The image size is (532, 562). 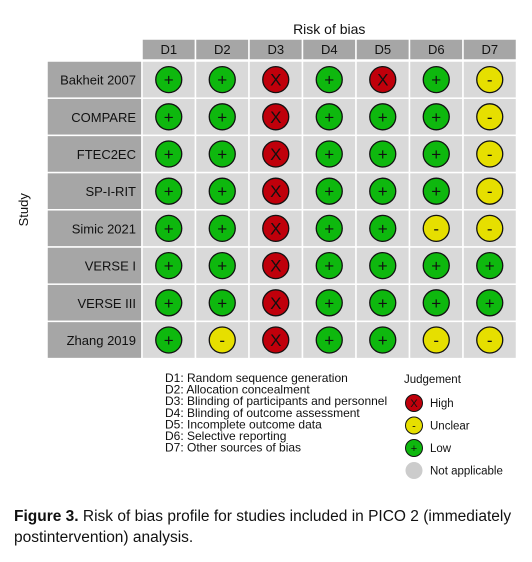 What do you see at coordinates (103, 117) in the screenshot?
I see `study-label: COMPARE` at bounding box center [103, 117].